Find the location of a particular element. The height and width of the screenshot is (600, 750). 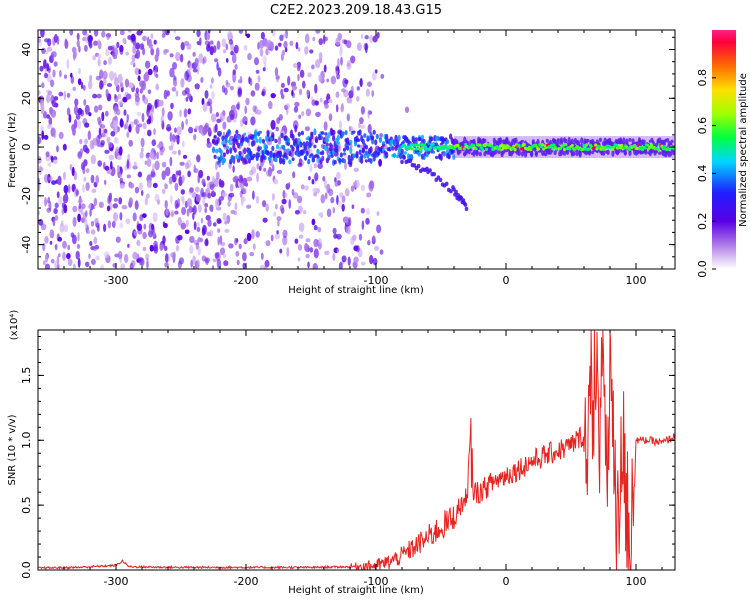

colorbar-tick-label: 0.2 is located at coordinates (702, 221).